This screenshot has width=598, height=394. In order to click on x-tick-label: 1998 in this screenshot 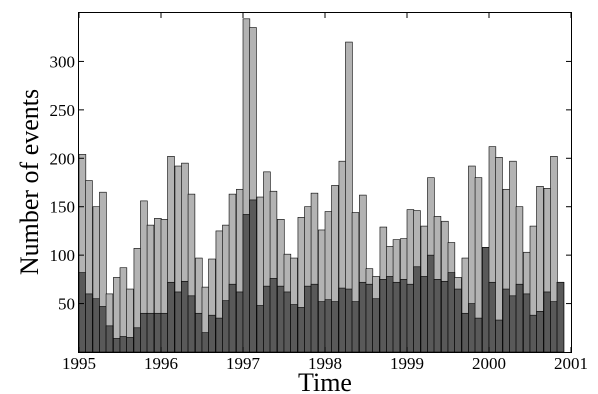, I will do `click(325, 363)`.